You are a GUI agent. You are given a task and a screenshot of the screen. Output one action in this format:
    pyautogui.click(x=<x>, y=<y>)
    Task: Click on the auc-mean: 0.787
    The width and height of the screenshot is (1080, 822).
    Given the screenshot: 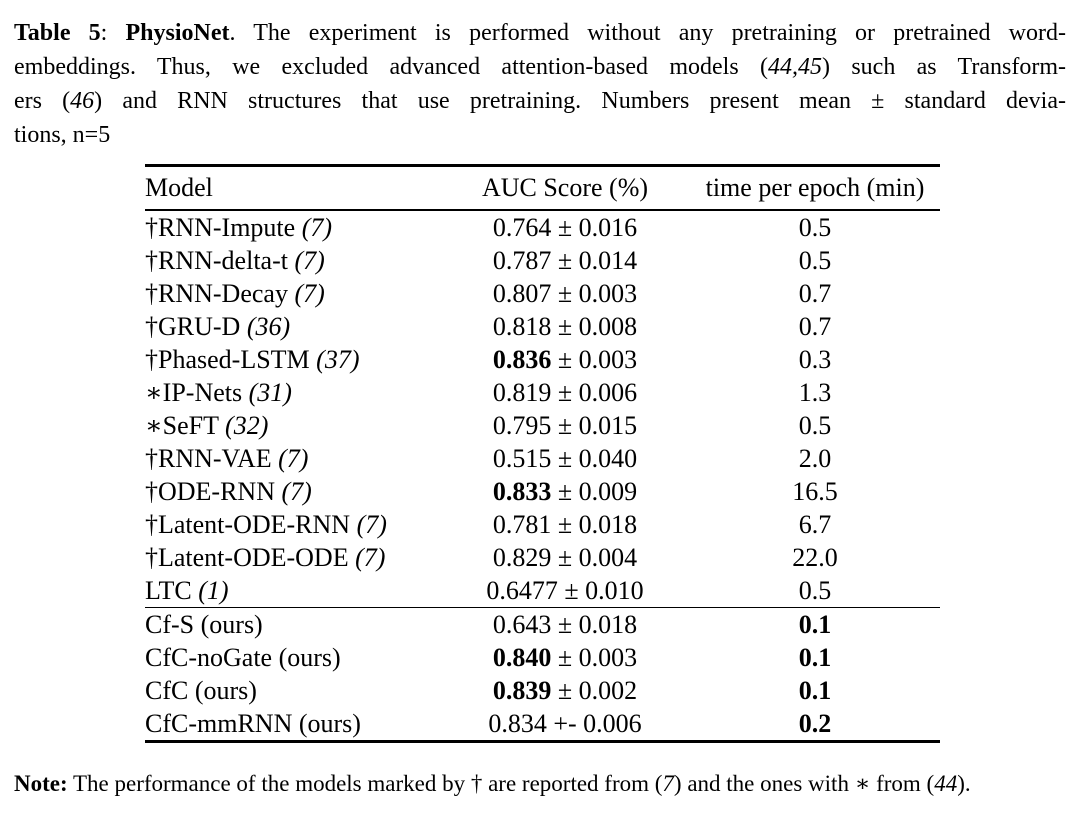 What is the action you would take?
    pyautogui.click(x=522, y=260)
    